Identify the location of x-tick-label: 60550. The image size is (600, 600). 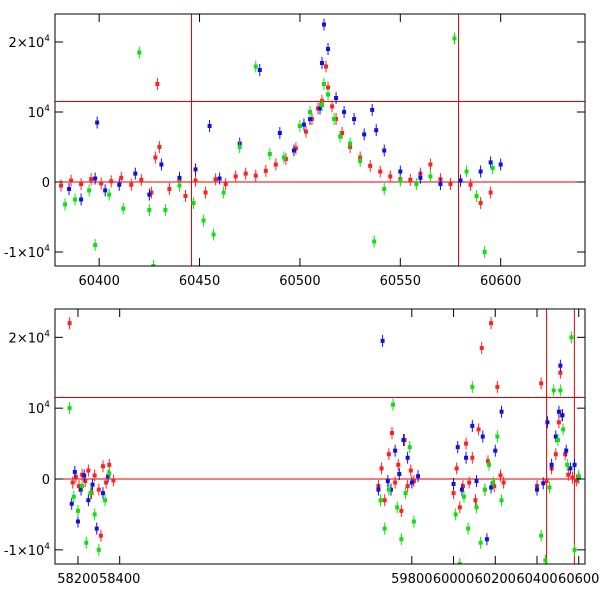
(400, 281).